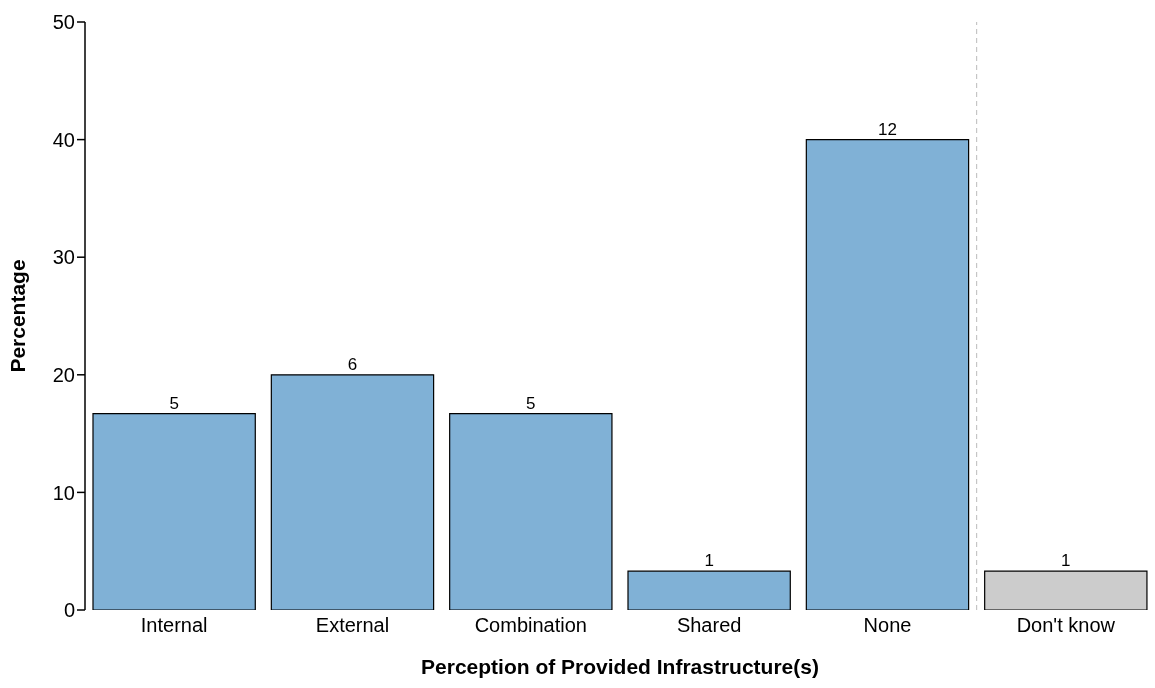  Describe the element at coordinates (63, 374) in the screenshot. I see `y-tick-label: 20` at that location.